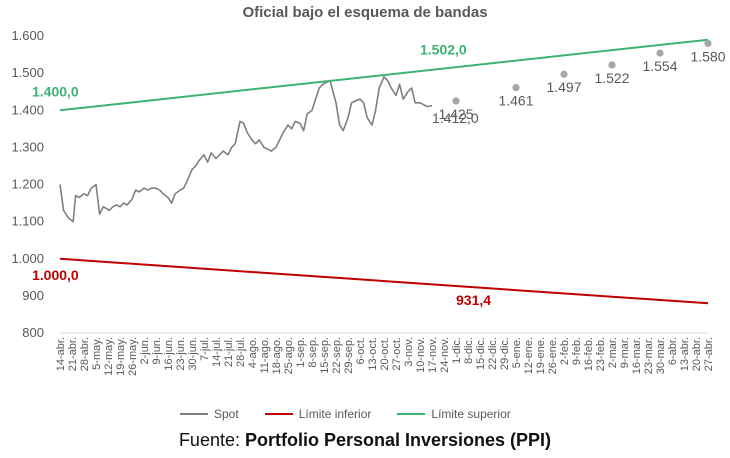 This screenshot has height=458, width=730. What do you see at coordinates (313, 352) in the screenshot?
I see `x-tick-label: 8-sep.` at bounding box center [313, 352].